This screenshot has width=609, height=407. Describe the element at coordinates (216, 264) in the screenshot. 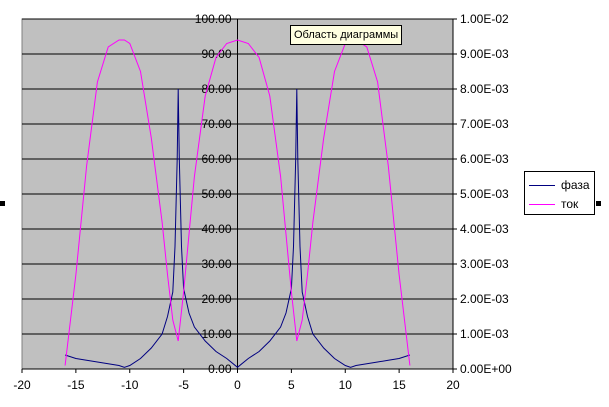

I see `y-tick-label: 30.00` at that location.